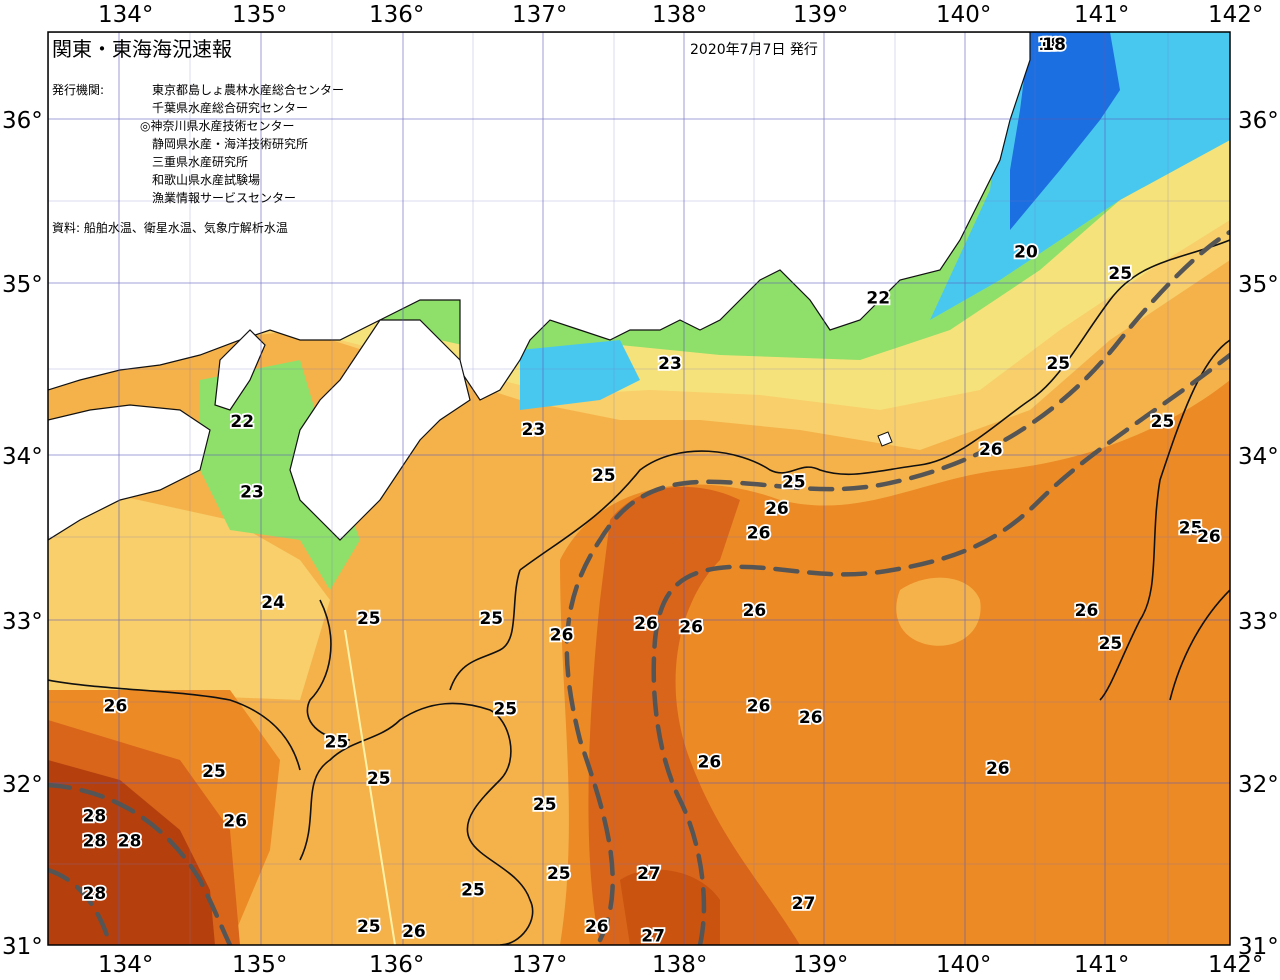 This screenshot has height=980, width=1280. Describe the element at coordinates (539, 15) in the screenshot. I see `lon-label-top: 137°` at that location.